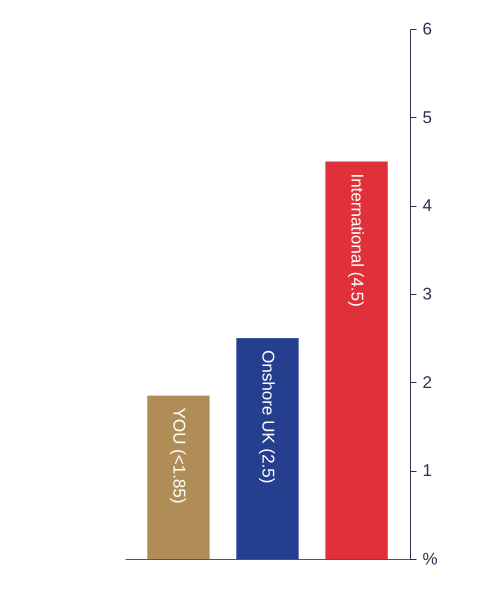 This screenshot has height=589, width=485. I want to click on data-label: YOU (<1.85), so click(178, 456).